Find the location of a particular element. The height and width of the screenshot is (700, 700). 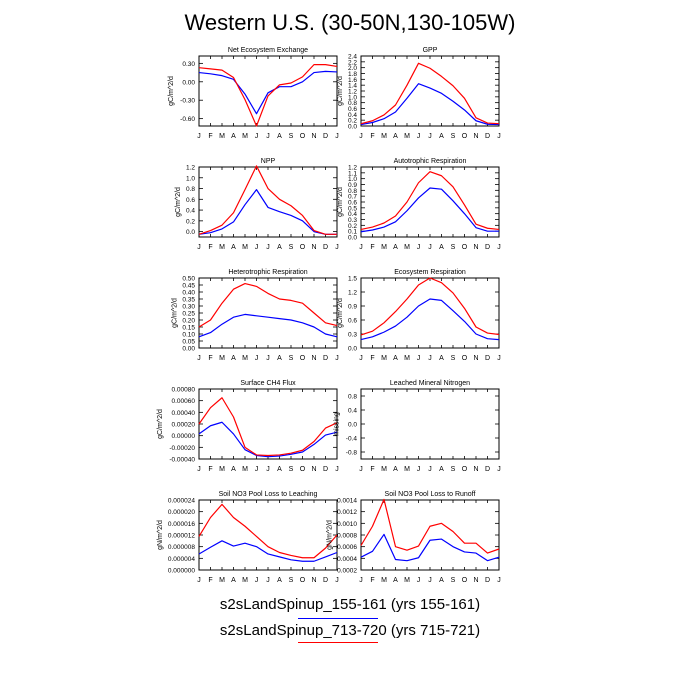

panel-10-x-tick-label: A is located at coordinates (395, 580).